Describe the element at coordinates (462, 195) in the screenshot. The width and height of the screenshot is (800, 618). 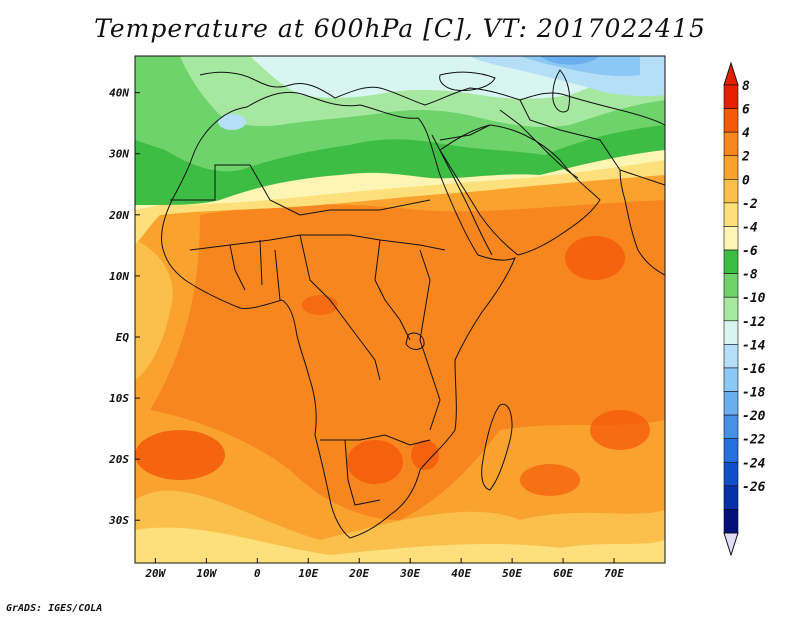
I see `coastline-red-sea` at that location.